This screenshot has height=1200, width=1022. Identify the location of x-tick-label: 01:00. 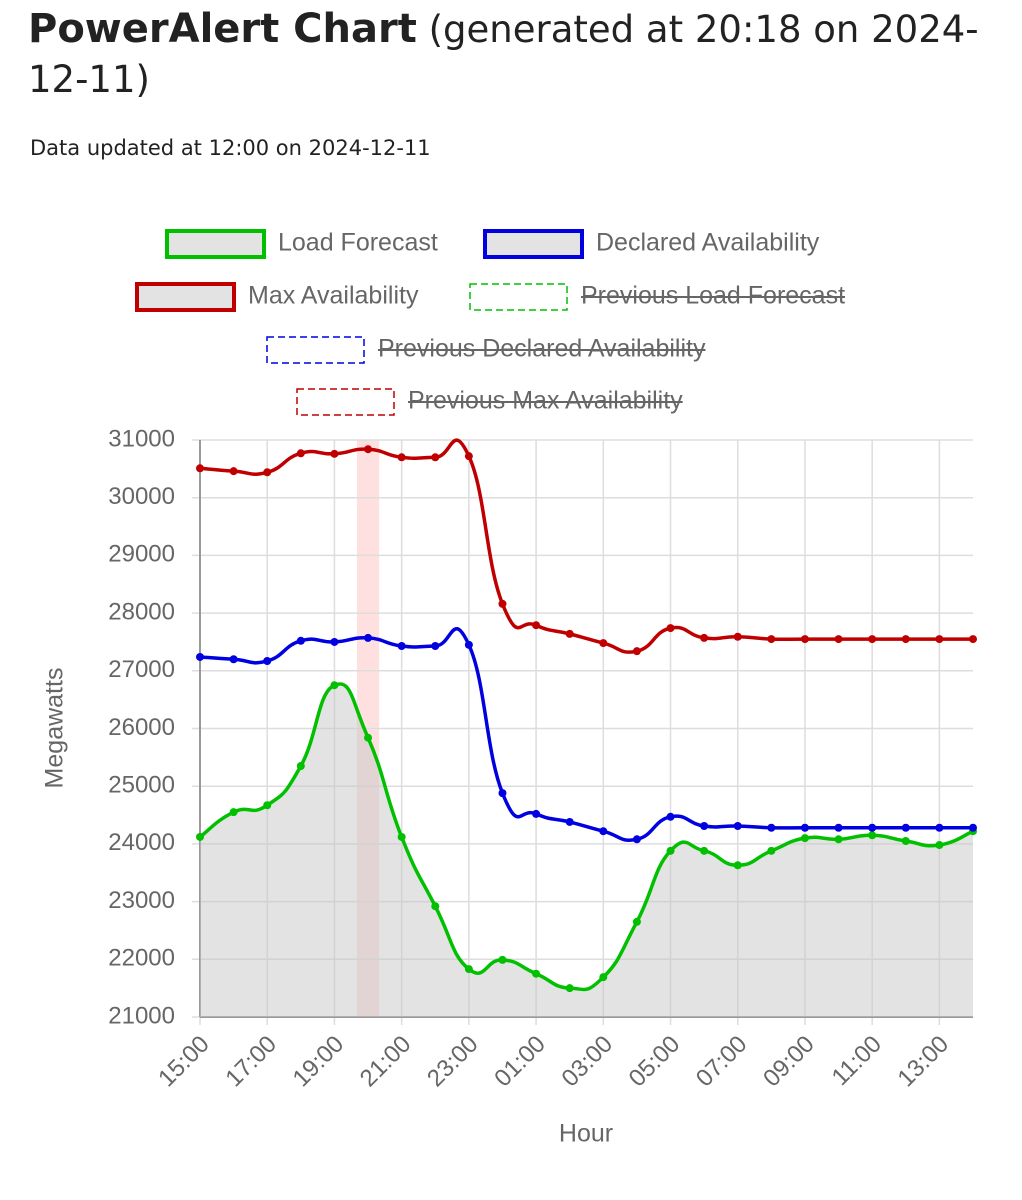
(520, 1062).